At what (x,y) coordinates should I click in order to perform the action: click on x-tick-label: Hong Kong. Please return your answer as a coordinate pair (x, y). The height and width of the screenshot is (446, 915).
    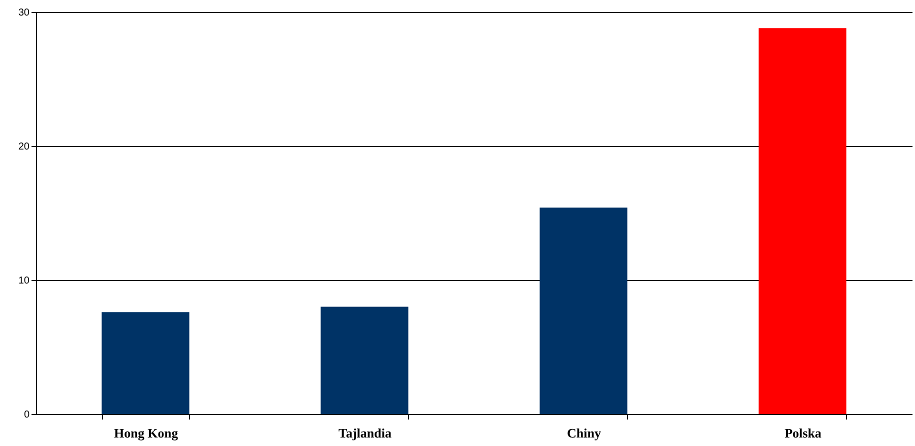
    Looking at the image, I should click on (146, 433).